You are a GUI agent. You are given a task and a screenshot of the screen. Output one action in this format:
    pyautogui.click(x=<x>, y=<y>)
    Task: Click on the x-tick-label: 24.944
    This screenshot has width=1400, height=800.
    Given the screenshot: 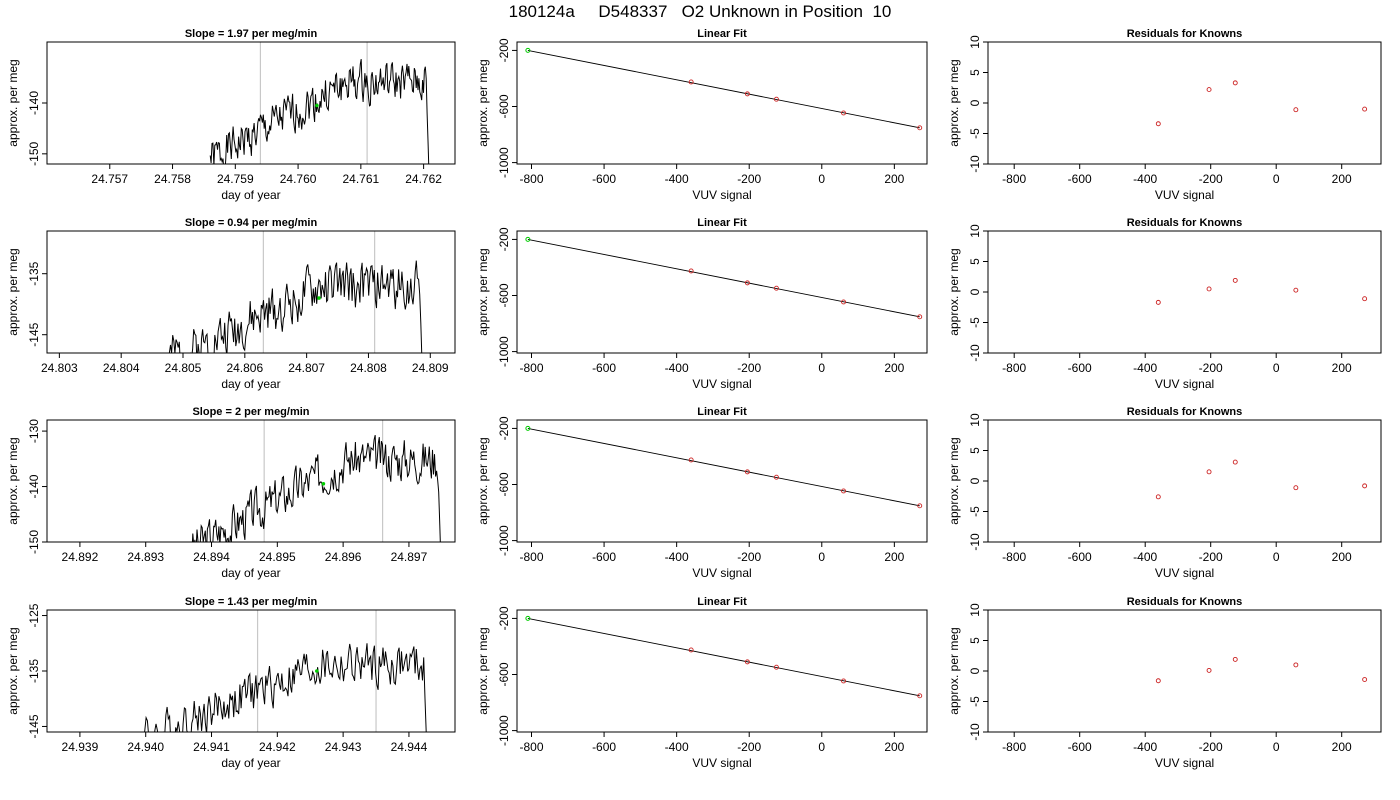 What is the action you would take?
    pyautogui.click(x=409, y=747)
    